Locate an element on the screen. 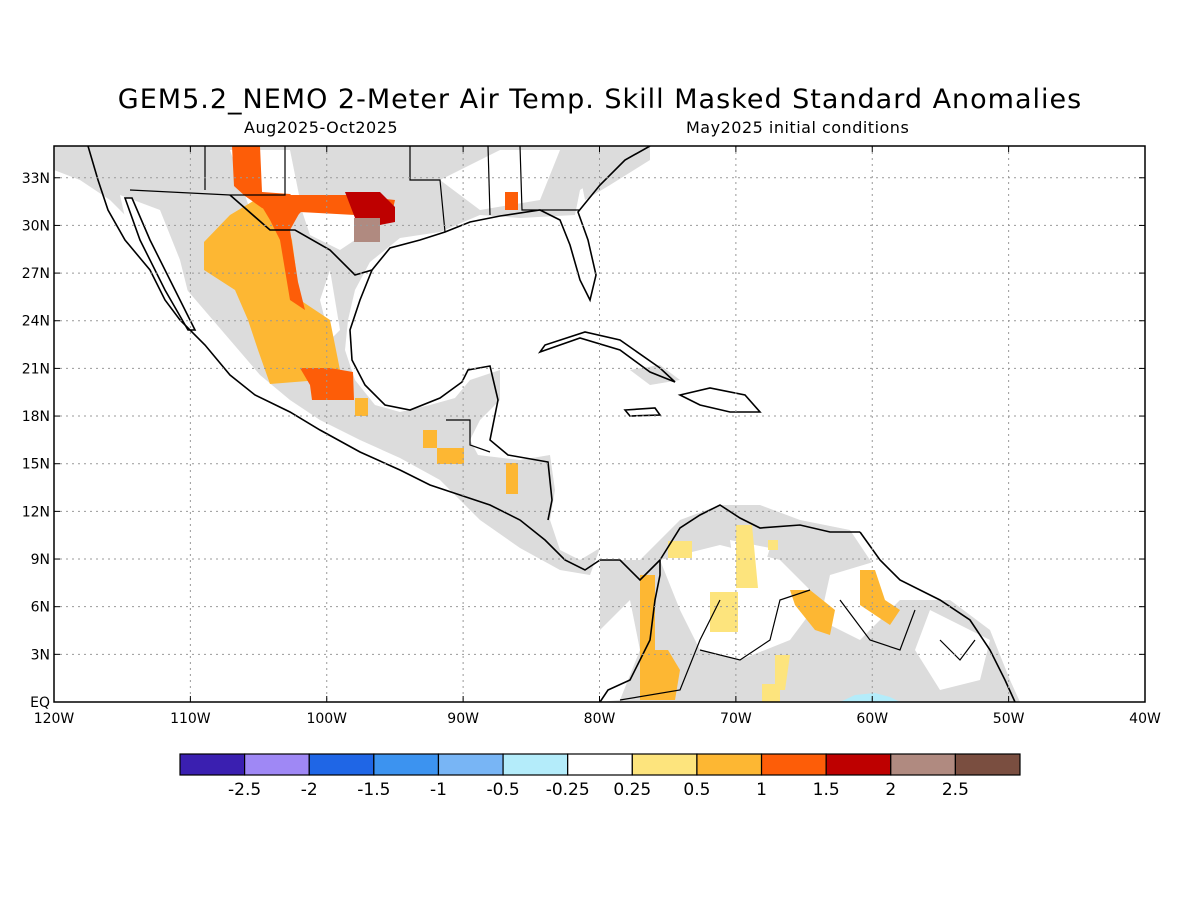 The width and height of the screenshot is (1200, 900). colorbar-label: -2 is located at coordinates (309, 790).